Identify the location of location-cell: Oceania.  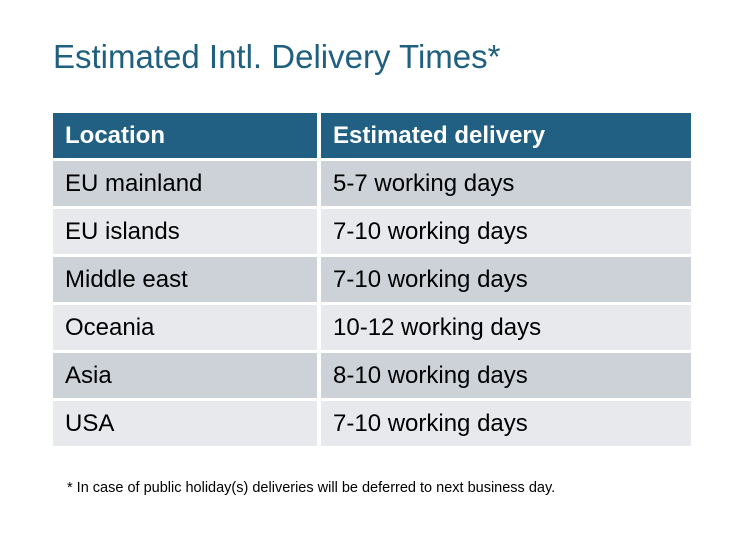
(187, 327).